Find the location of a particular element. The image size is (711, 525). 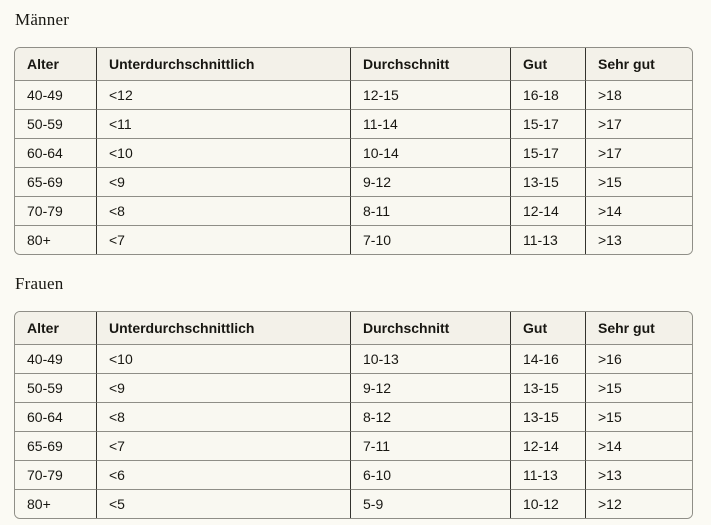

table-cell: 8-12 is located at coordinates (430, 416).